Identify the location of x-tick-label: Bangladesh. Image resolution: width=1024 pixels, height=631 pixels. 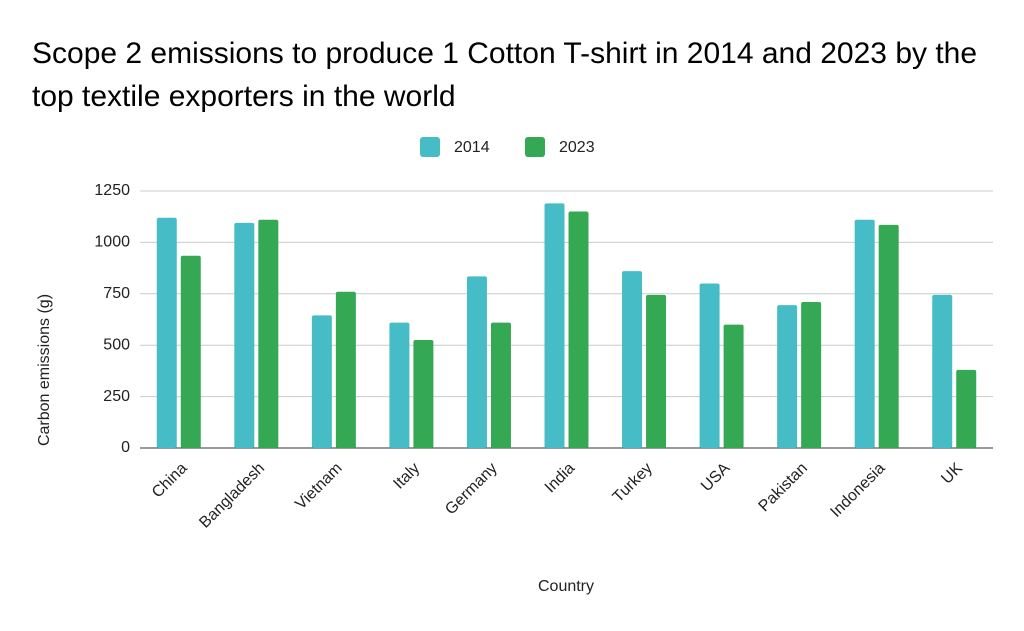
(232, 496).